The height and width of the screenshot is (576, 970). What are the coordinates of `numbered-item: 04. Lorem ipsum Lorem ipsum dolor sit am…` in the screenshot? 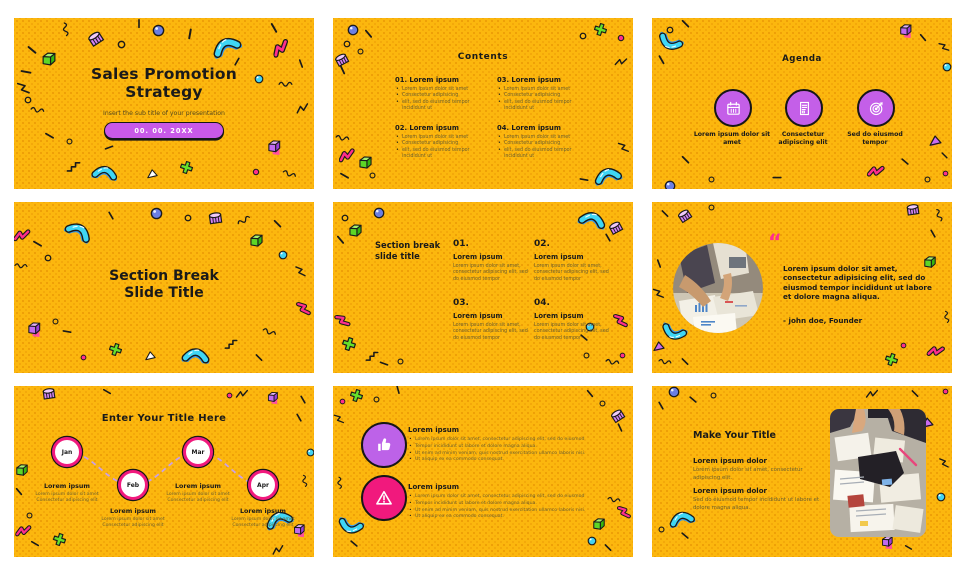 It's located at (571, 319).